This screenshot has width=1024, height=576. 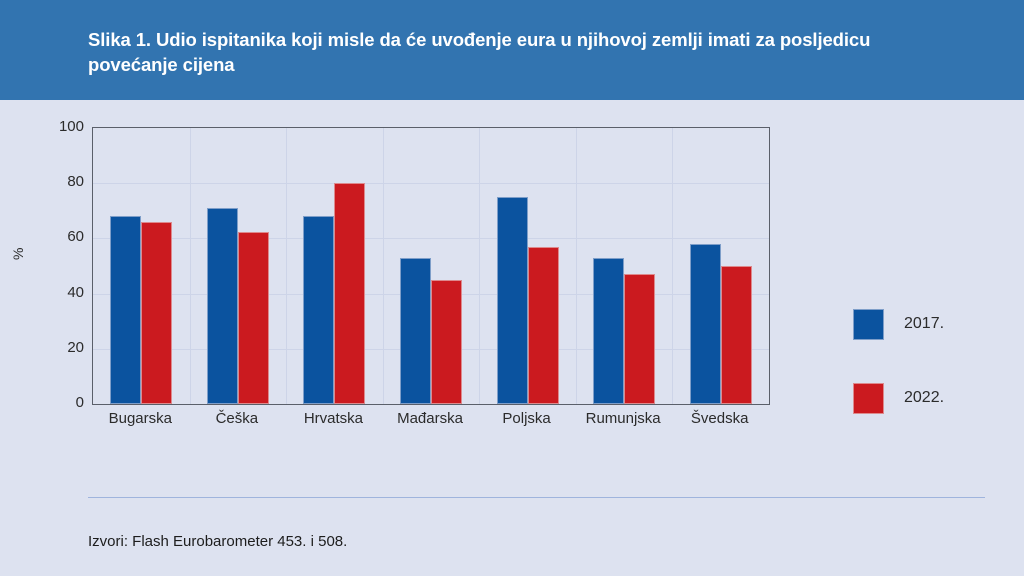 I want to click on source-note: Izvori: Flash Eurobarometer 453. i 508., so click(x=218, y=541).